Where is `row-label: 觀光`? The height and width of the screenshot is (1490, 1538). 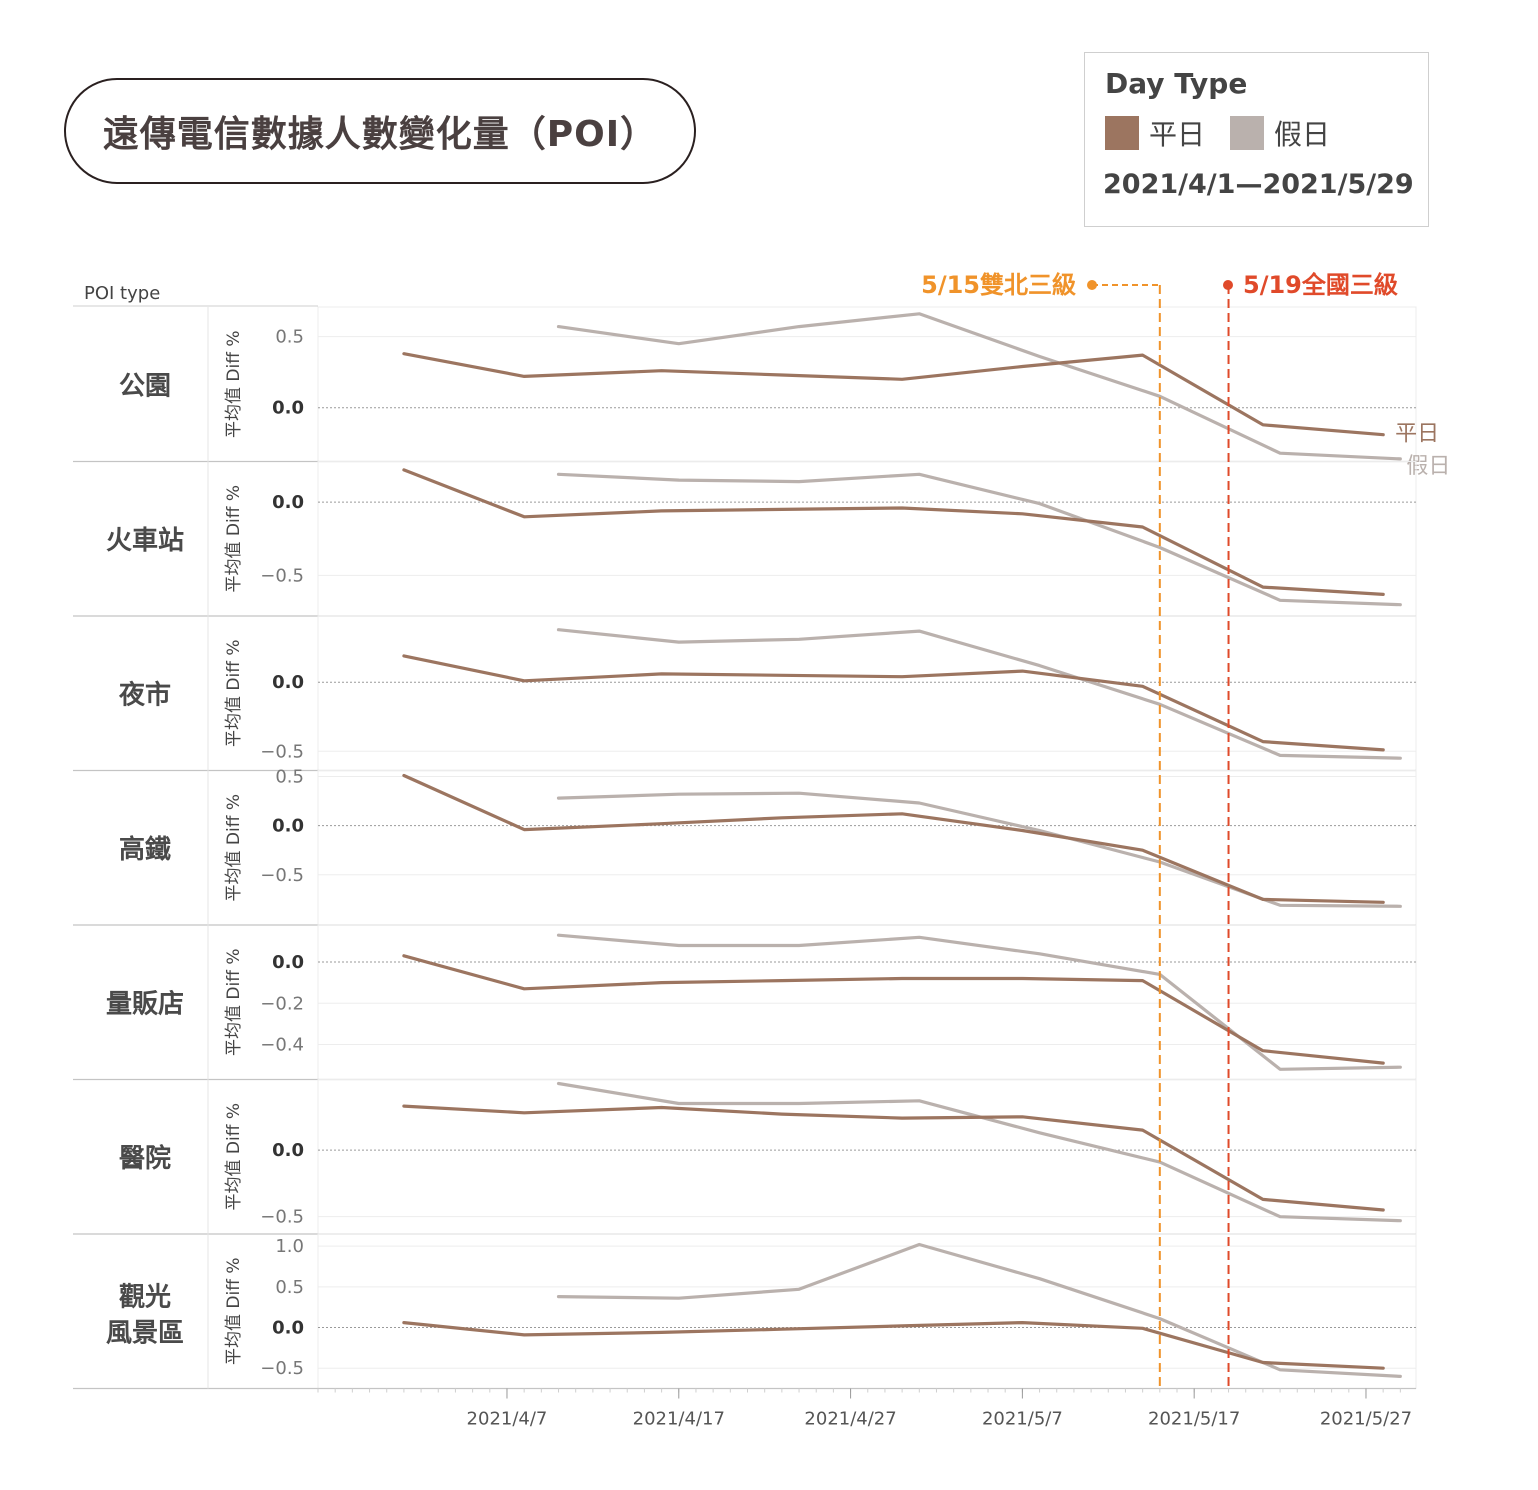
row-label: 觀光 is located at coordinates (145, 1297).